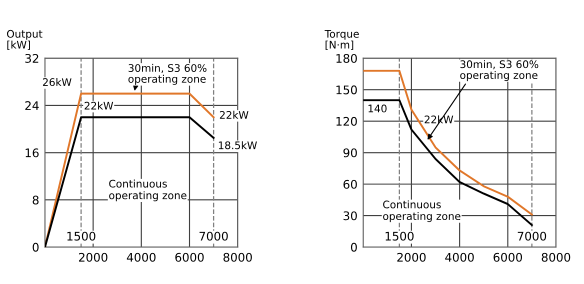 Image resolution: width=584 pixels, height=284 pixels. What do you see at coordinates (346, 121) in the screenshot?
I see `y-tick-label: 120` at bounding box center [346, 121].